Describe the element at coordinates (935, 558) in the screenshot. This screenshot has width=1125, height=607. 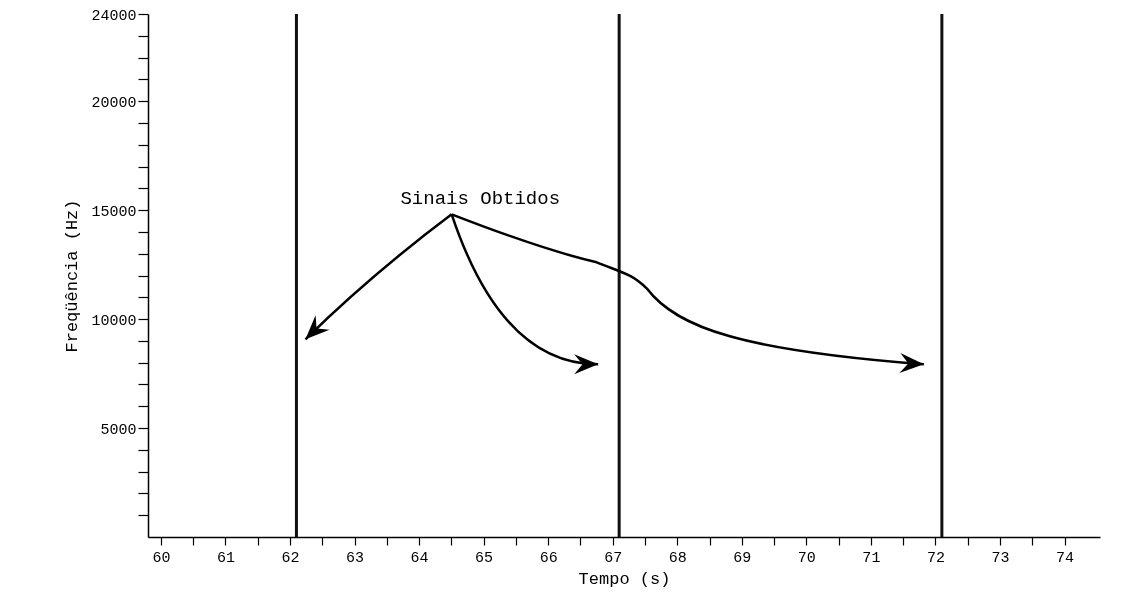
I see `x-tick-label: 72` at that location.